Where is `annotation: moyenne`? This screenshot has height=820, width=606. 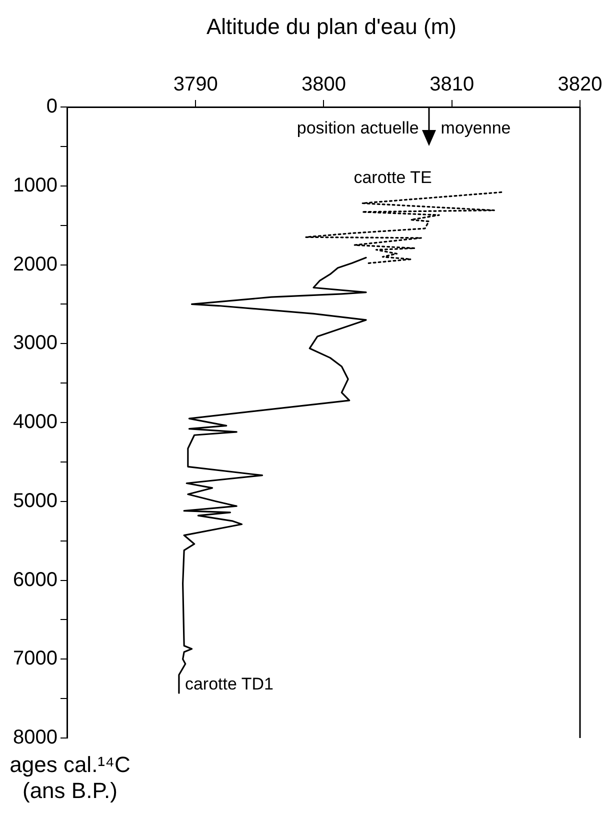 annotation: moyenne is located at coordinates (475, 128).